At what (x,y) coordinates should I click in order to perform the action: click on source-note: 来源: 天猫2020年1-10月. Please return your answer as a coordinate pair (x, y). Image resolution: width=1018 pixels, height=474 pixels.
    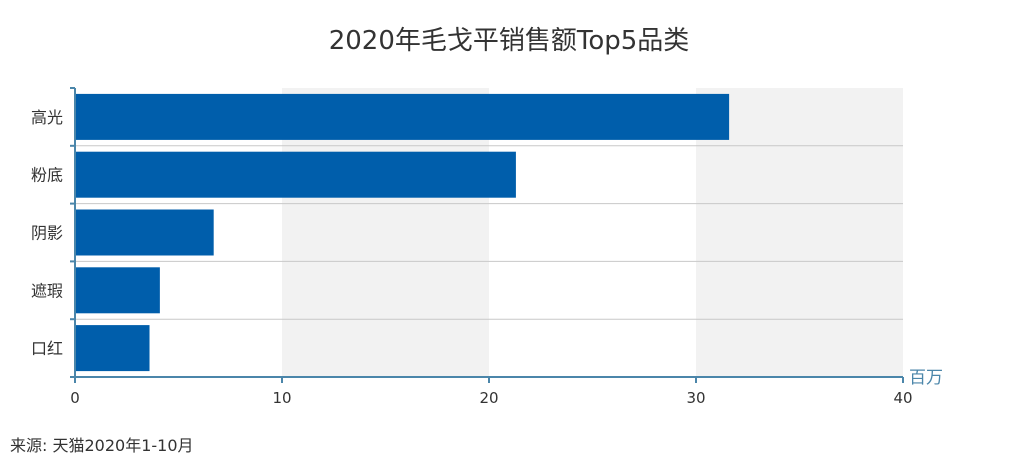
    Looking at the image, I should click on (102, 445).